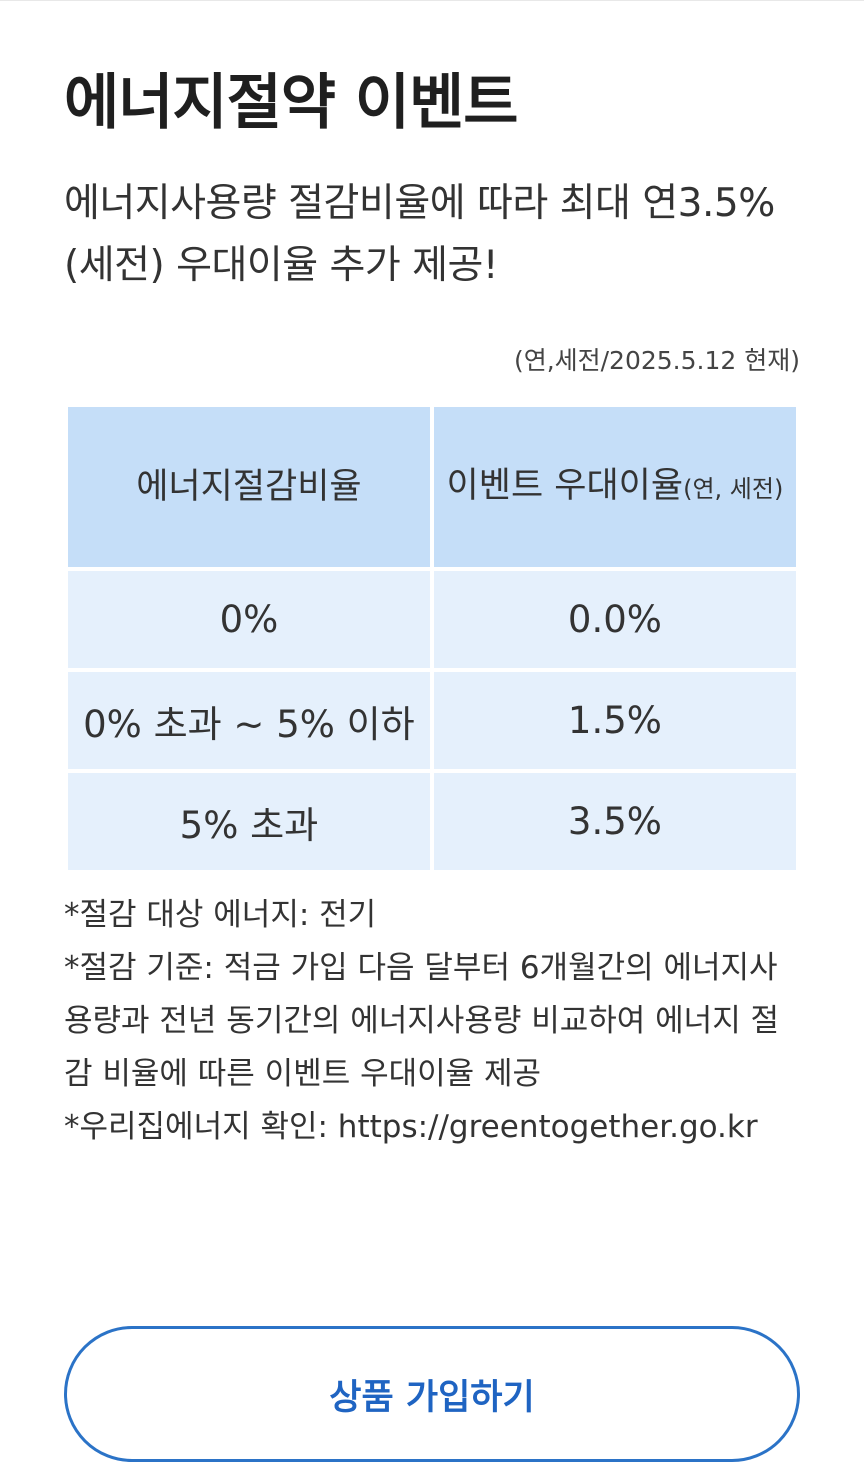 The image size is (864, 1470). Describe the element at coordinates (615, 720) in the screenshot. I see `rate-cell: 1.5%` at that location.